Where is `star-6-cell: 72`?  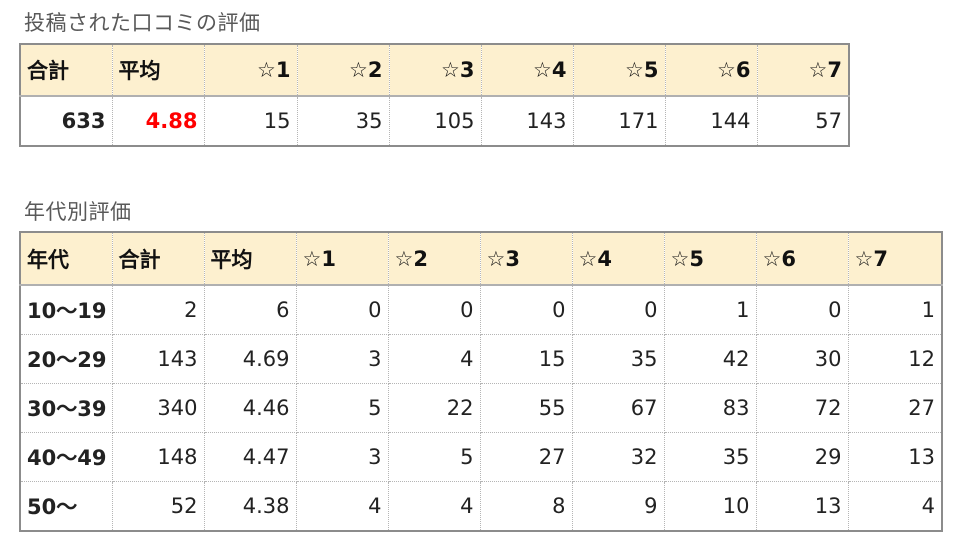
star-6-cell: 72 is located at coordinates (802, 408).